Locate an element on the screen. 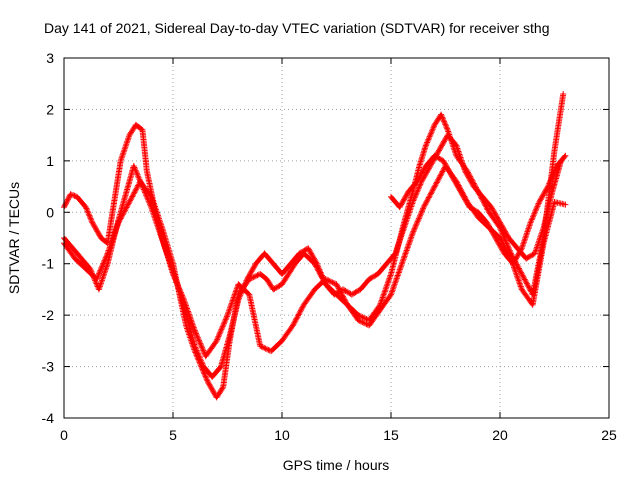 Image resolution: width=640 pixels, height=480 pixels. point-markers is located at coordinates (478, 209).